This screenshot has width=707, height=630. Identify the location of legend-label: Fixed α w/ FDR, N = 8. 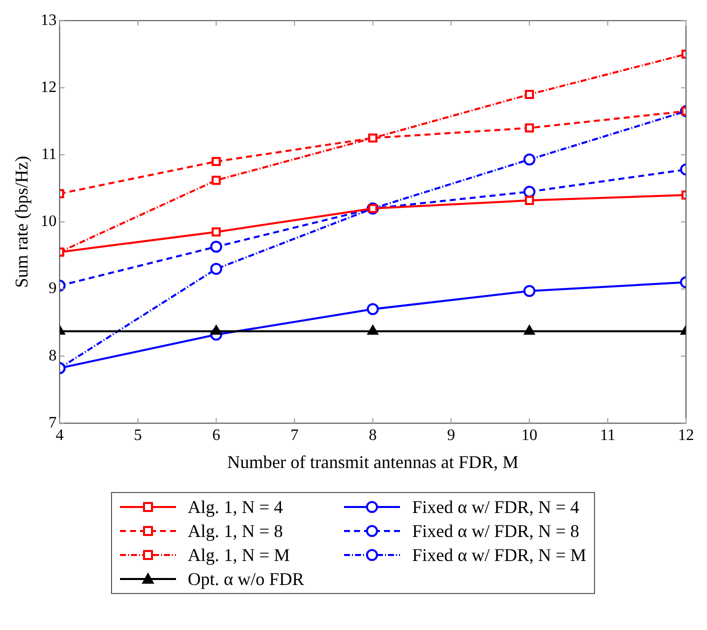
(496, 531).